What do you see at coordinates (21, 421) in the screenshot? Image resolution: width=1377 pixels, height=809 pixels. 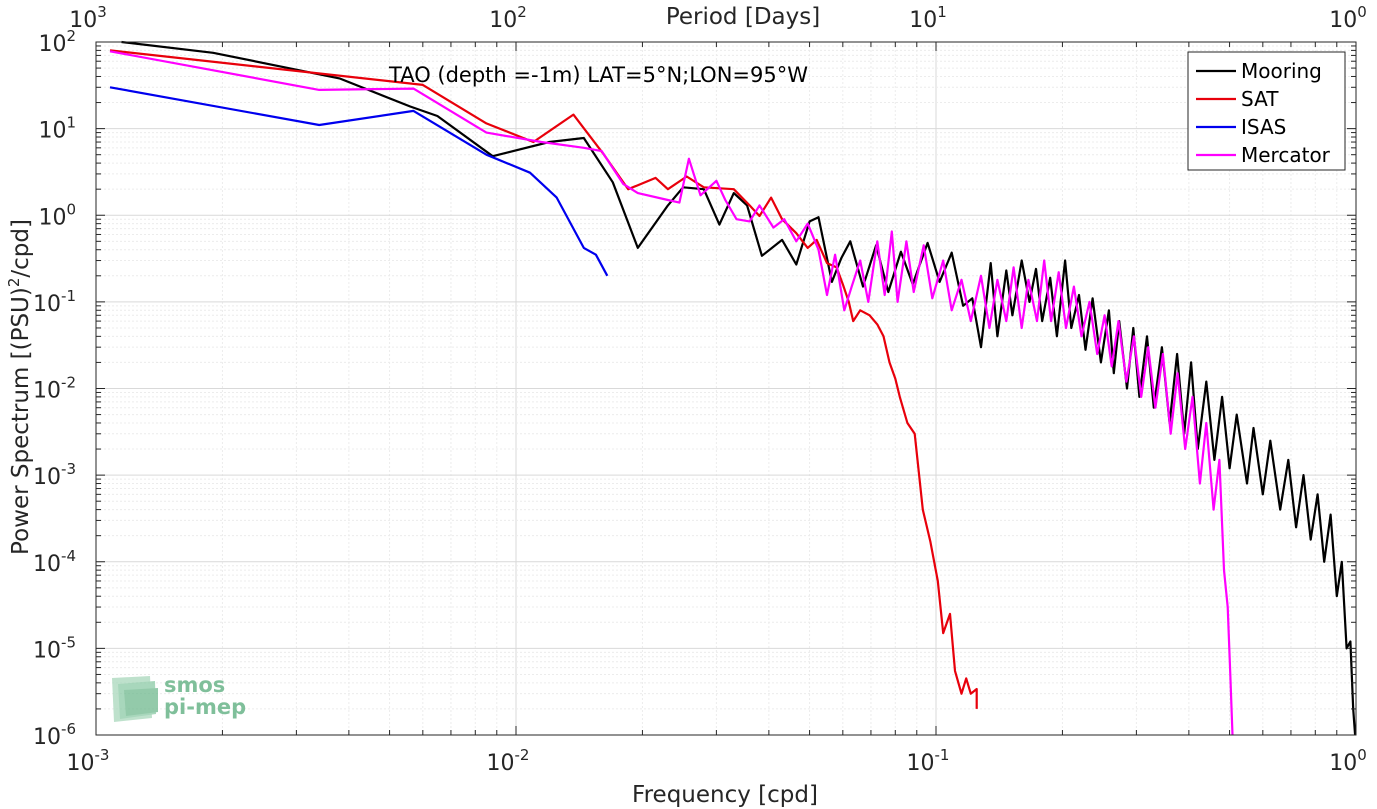 I see `y-axis-label-main: Power Spectrum [(PSU)` at bounding box center [21, 421].